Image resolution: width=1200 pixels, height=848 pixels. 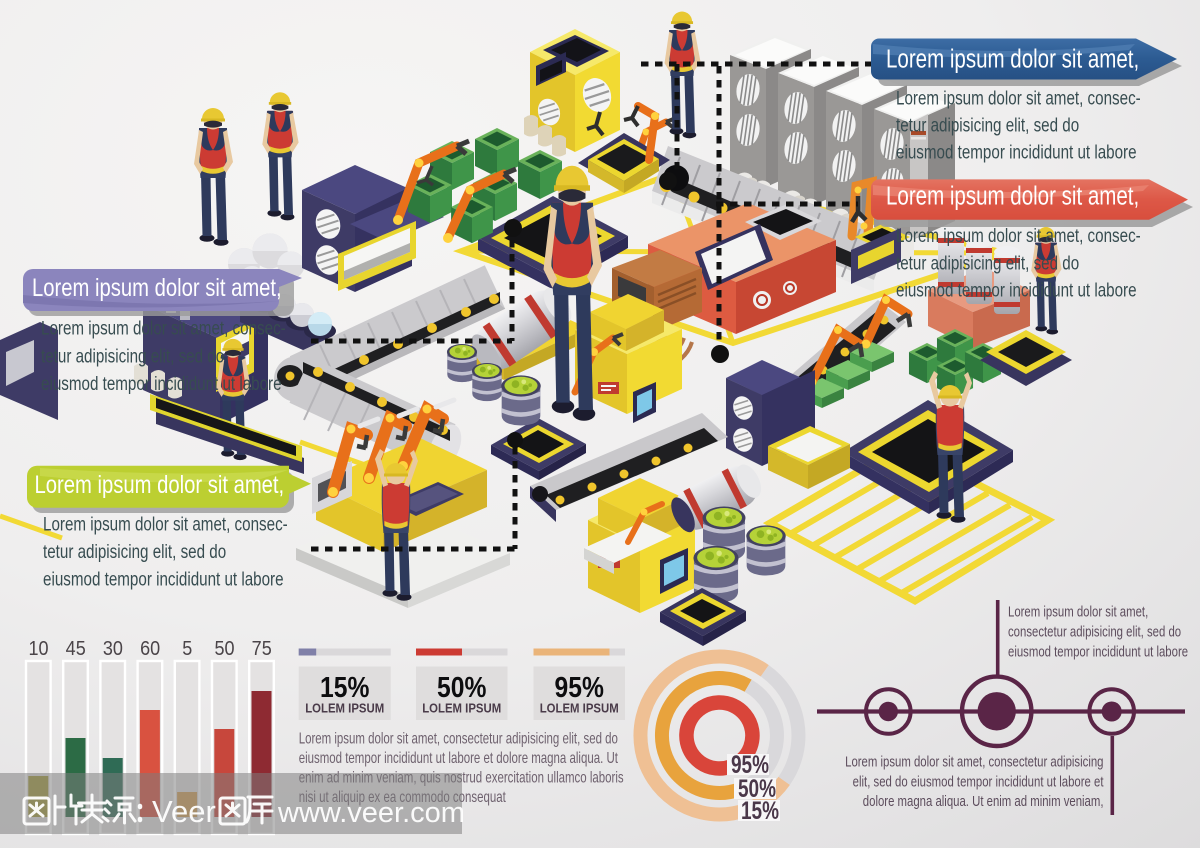 What do you see at coordinates (1094, 631) in the screenshot?
I see `svg-text:consectetur adipisicing elit,: consectetur adipisicing elit, sed do` at bounding box center [1094, 631].